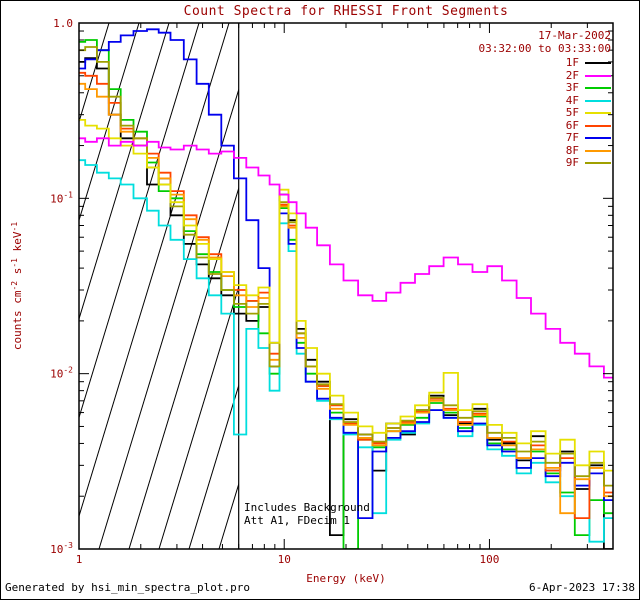 This screenshot has width=640, height=600. Describe the element at coordinates (572, 88) in the screenshot. I see `legend-label: 3F` at that location.